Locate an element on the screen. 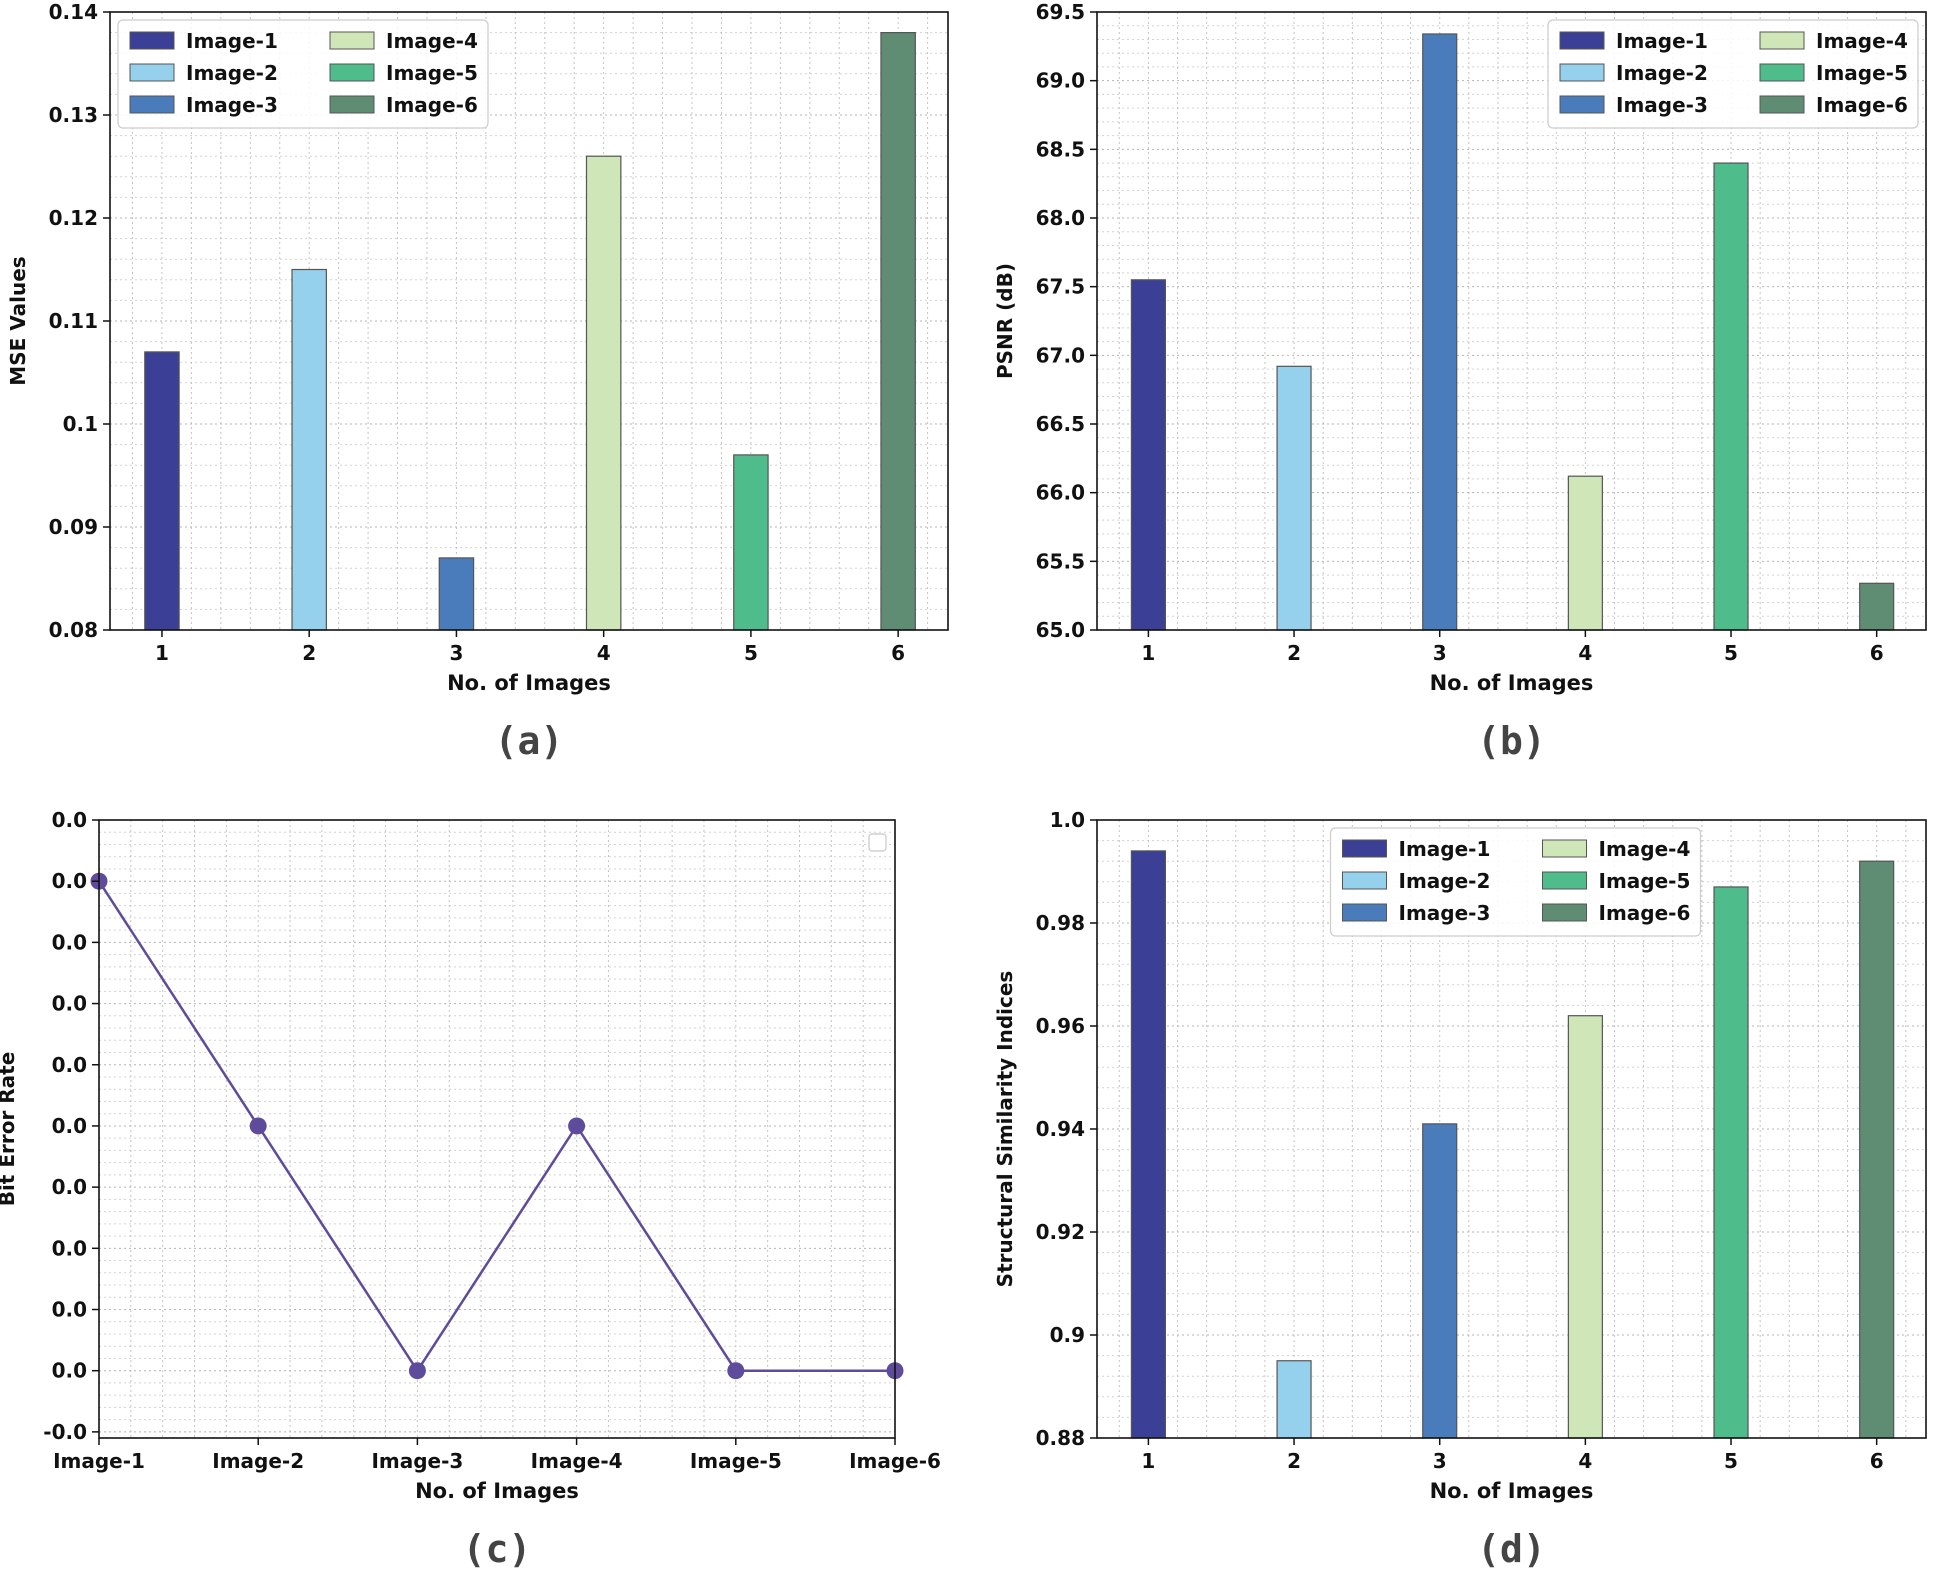 The height and width of the screenshot is (1587, 1938). y-tick-label: 0.92 is located at coordinates (1060, 1232).